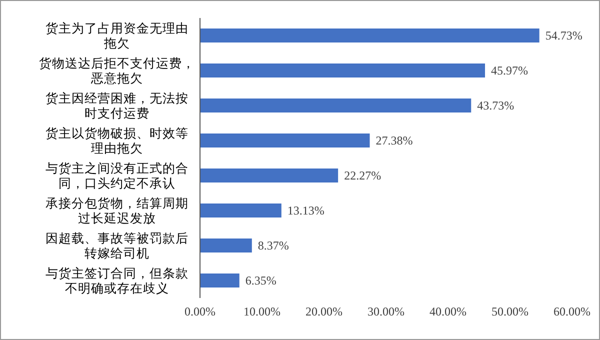 This screenshot has height=340, width=600. Describe the element at coordinates (117, 175) in the screenshot. I see `y-tick-label: 与货主之间没有正式的合同，口头约定不承认` at that location.